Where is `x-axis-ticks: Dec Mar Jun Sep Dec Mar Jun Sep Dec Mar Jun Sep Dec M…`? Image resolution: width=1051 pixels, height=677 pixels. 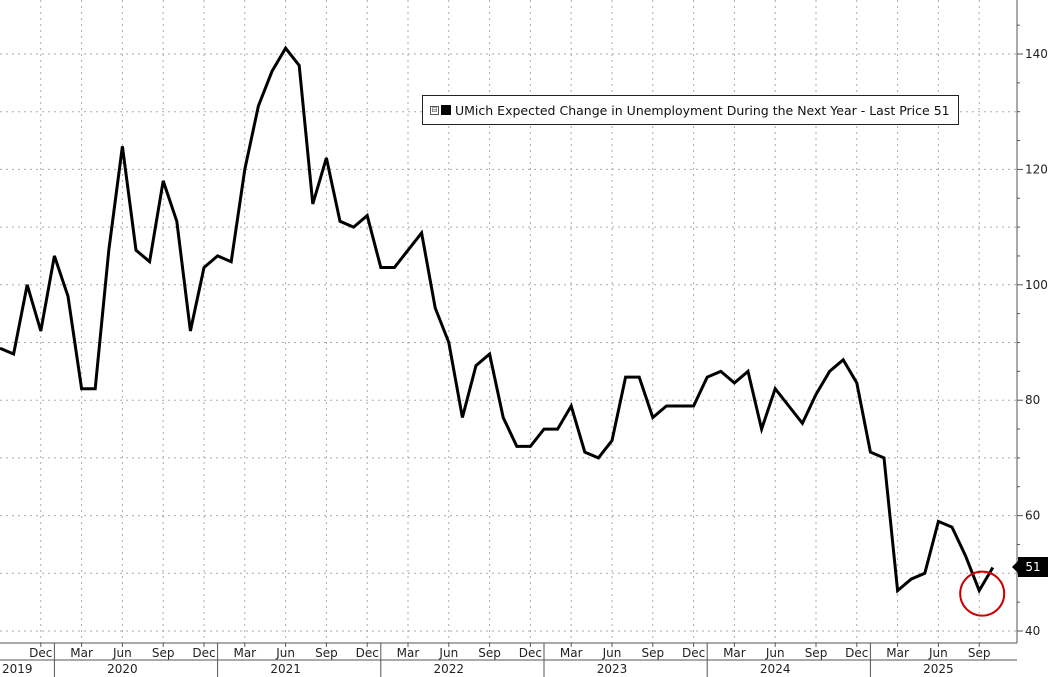 x-axis-ticks: Dec Mar Jun Sep Dec Mar Jun Sep Dec Mar Jun Sep Dec M… is located at coordinates (496, 660).